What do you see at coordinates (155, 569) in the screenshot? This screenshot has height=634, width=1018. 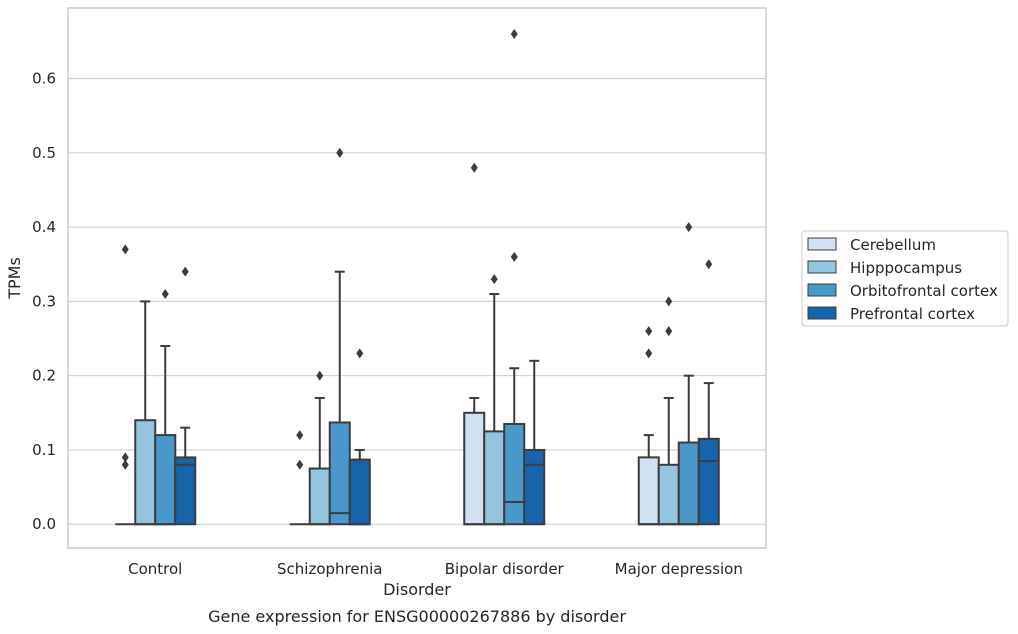 I see `x-tick-label: Control` at bounding box center [155, 569].